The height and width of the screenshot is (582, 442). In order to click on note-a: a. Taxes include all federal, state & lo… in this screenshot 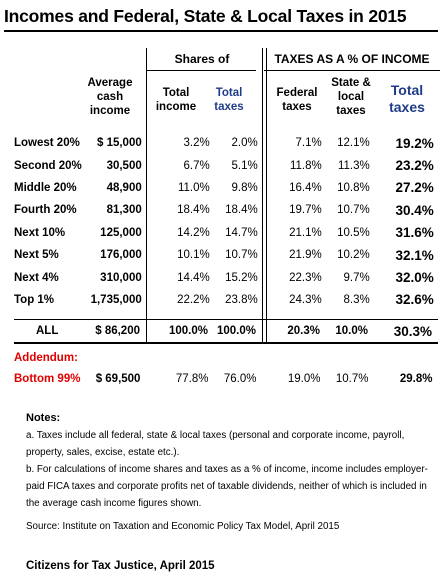, I will do `click(215, 444)`.